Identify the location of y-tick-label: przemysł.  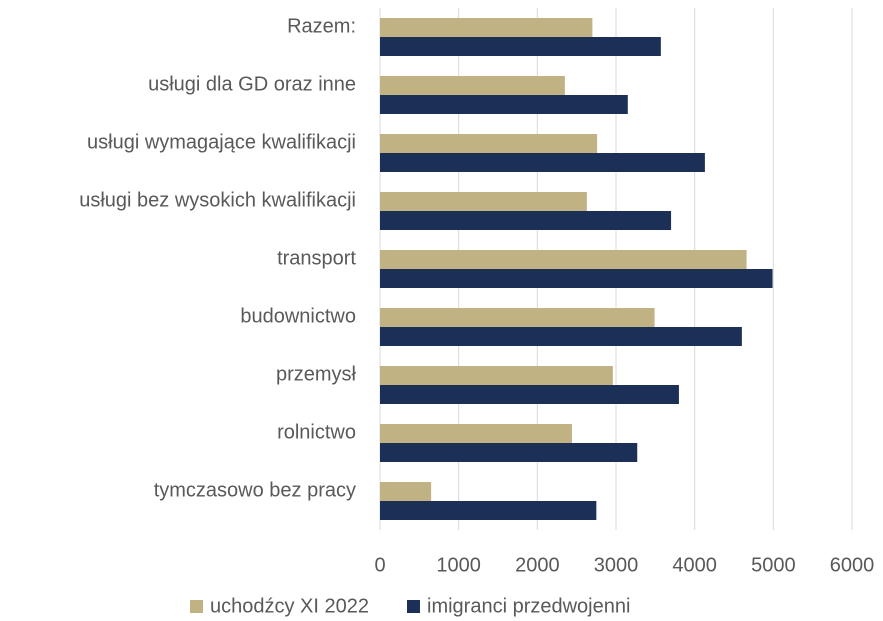
(316, 374).